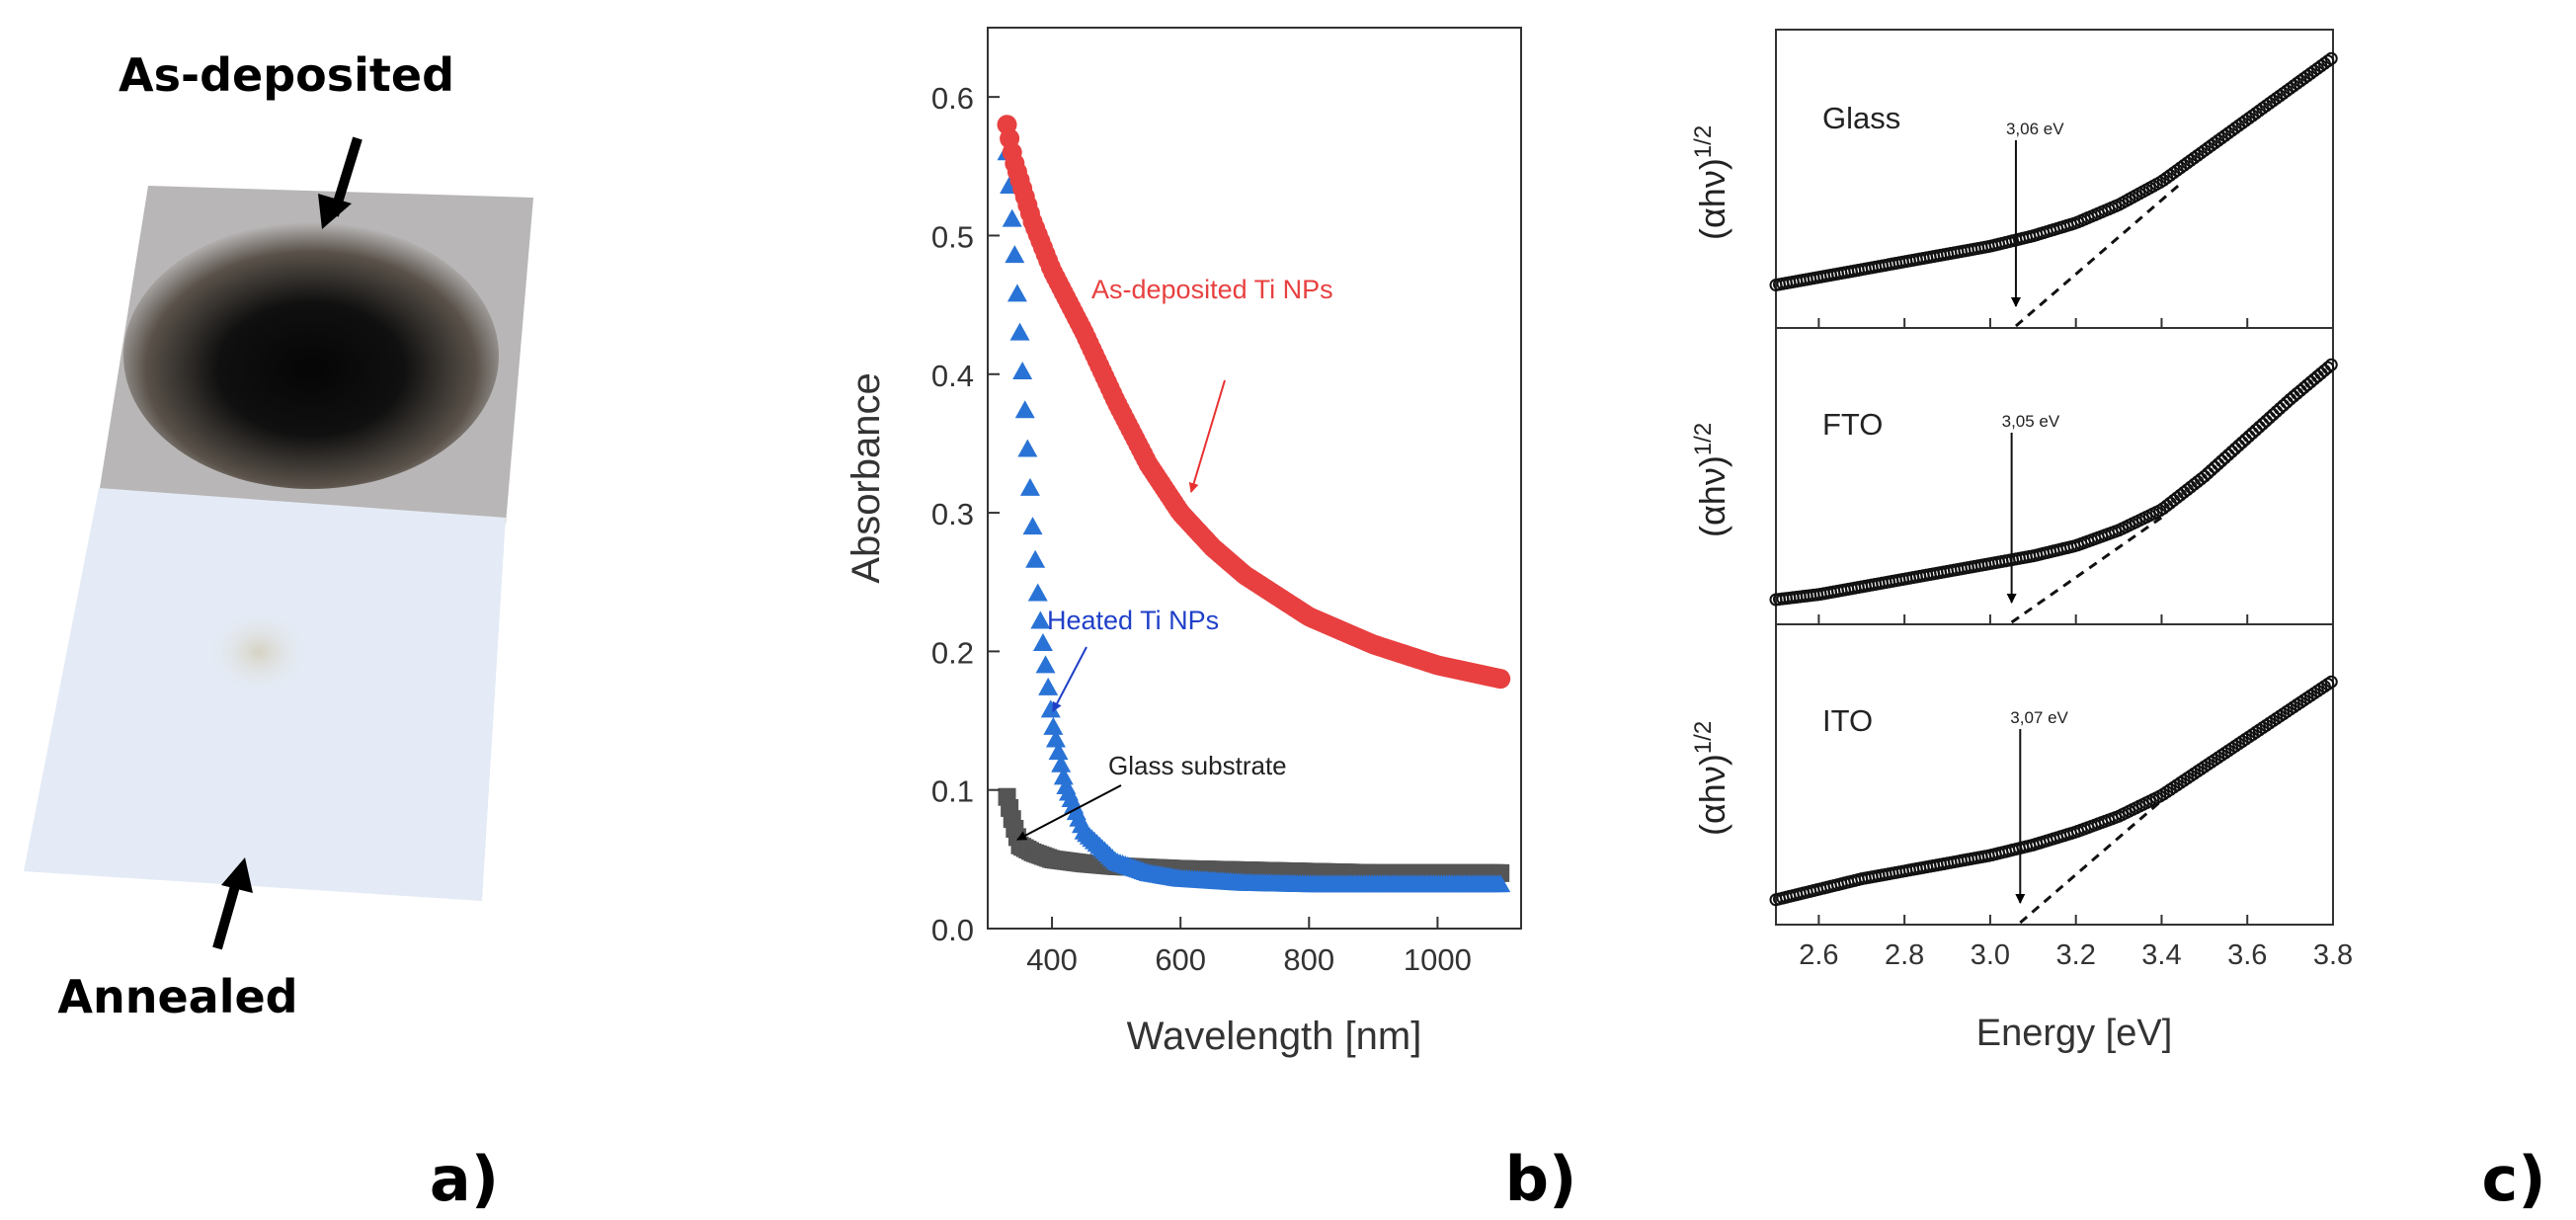 The width and height of the screenshot is (2576, 1220). I want to click on x-tick-label: 800, so click(1308, 959).